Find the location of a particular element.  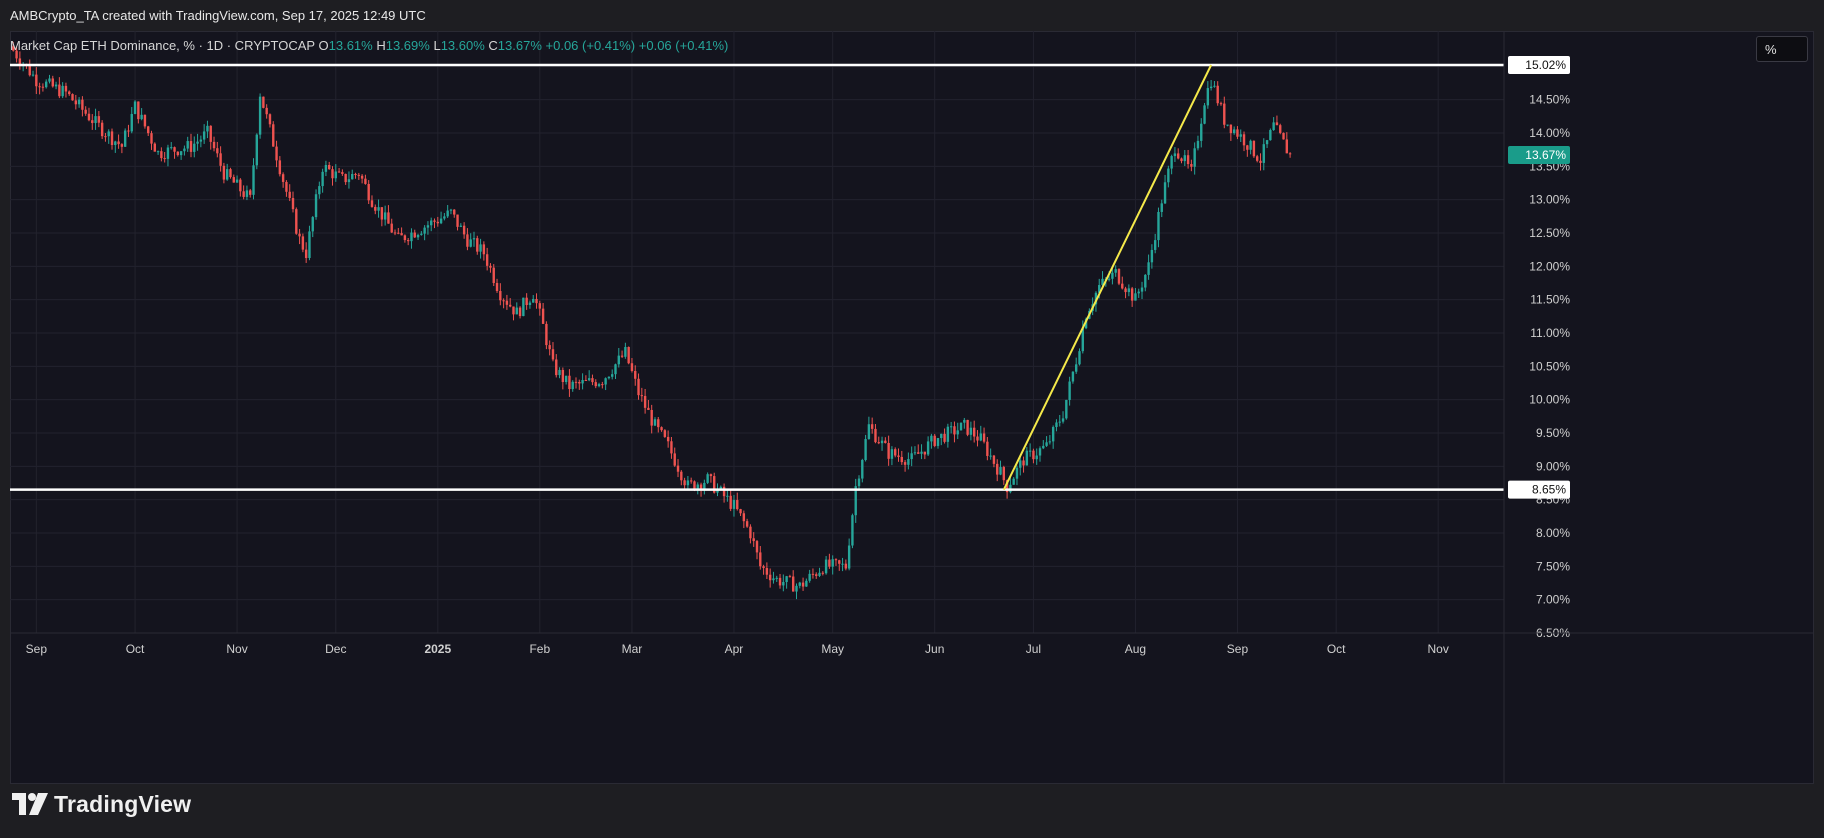

x-tick-label: Jun is located at coordinates (934, 649).